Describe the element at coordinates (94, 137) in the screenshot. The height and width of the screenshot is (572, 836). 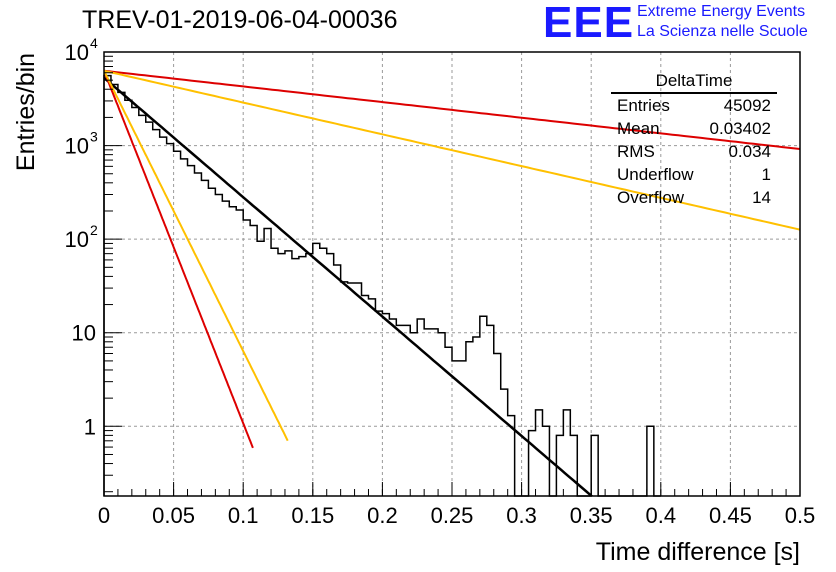
I see `y-tick-exponent: 3` at that location.